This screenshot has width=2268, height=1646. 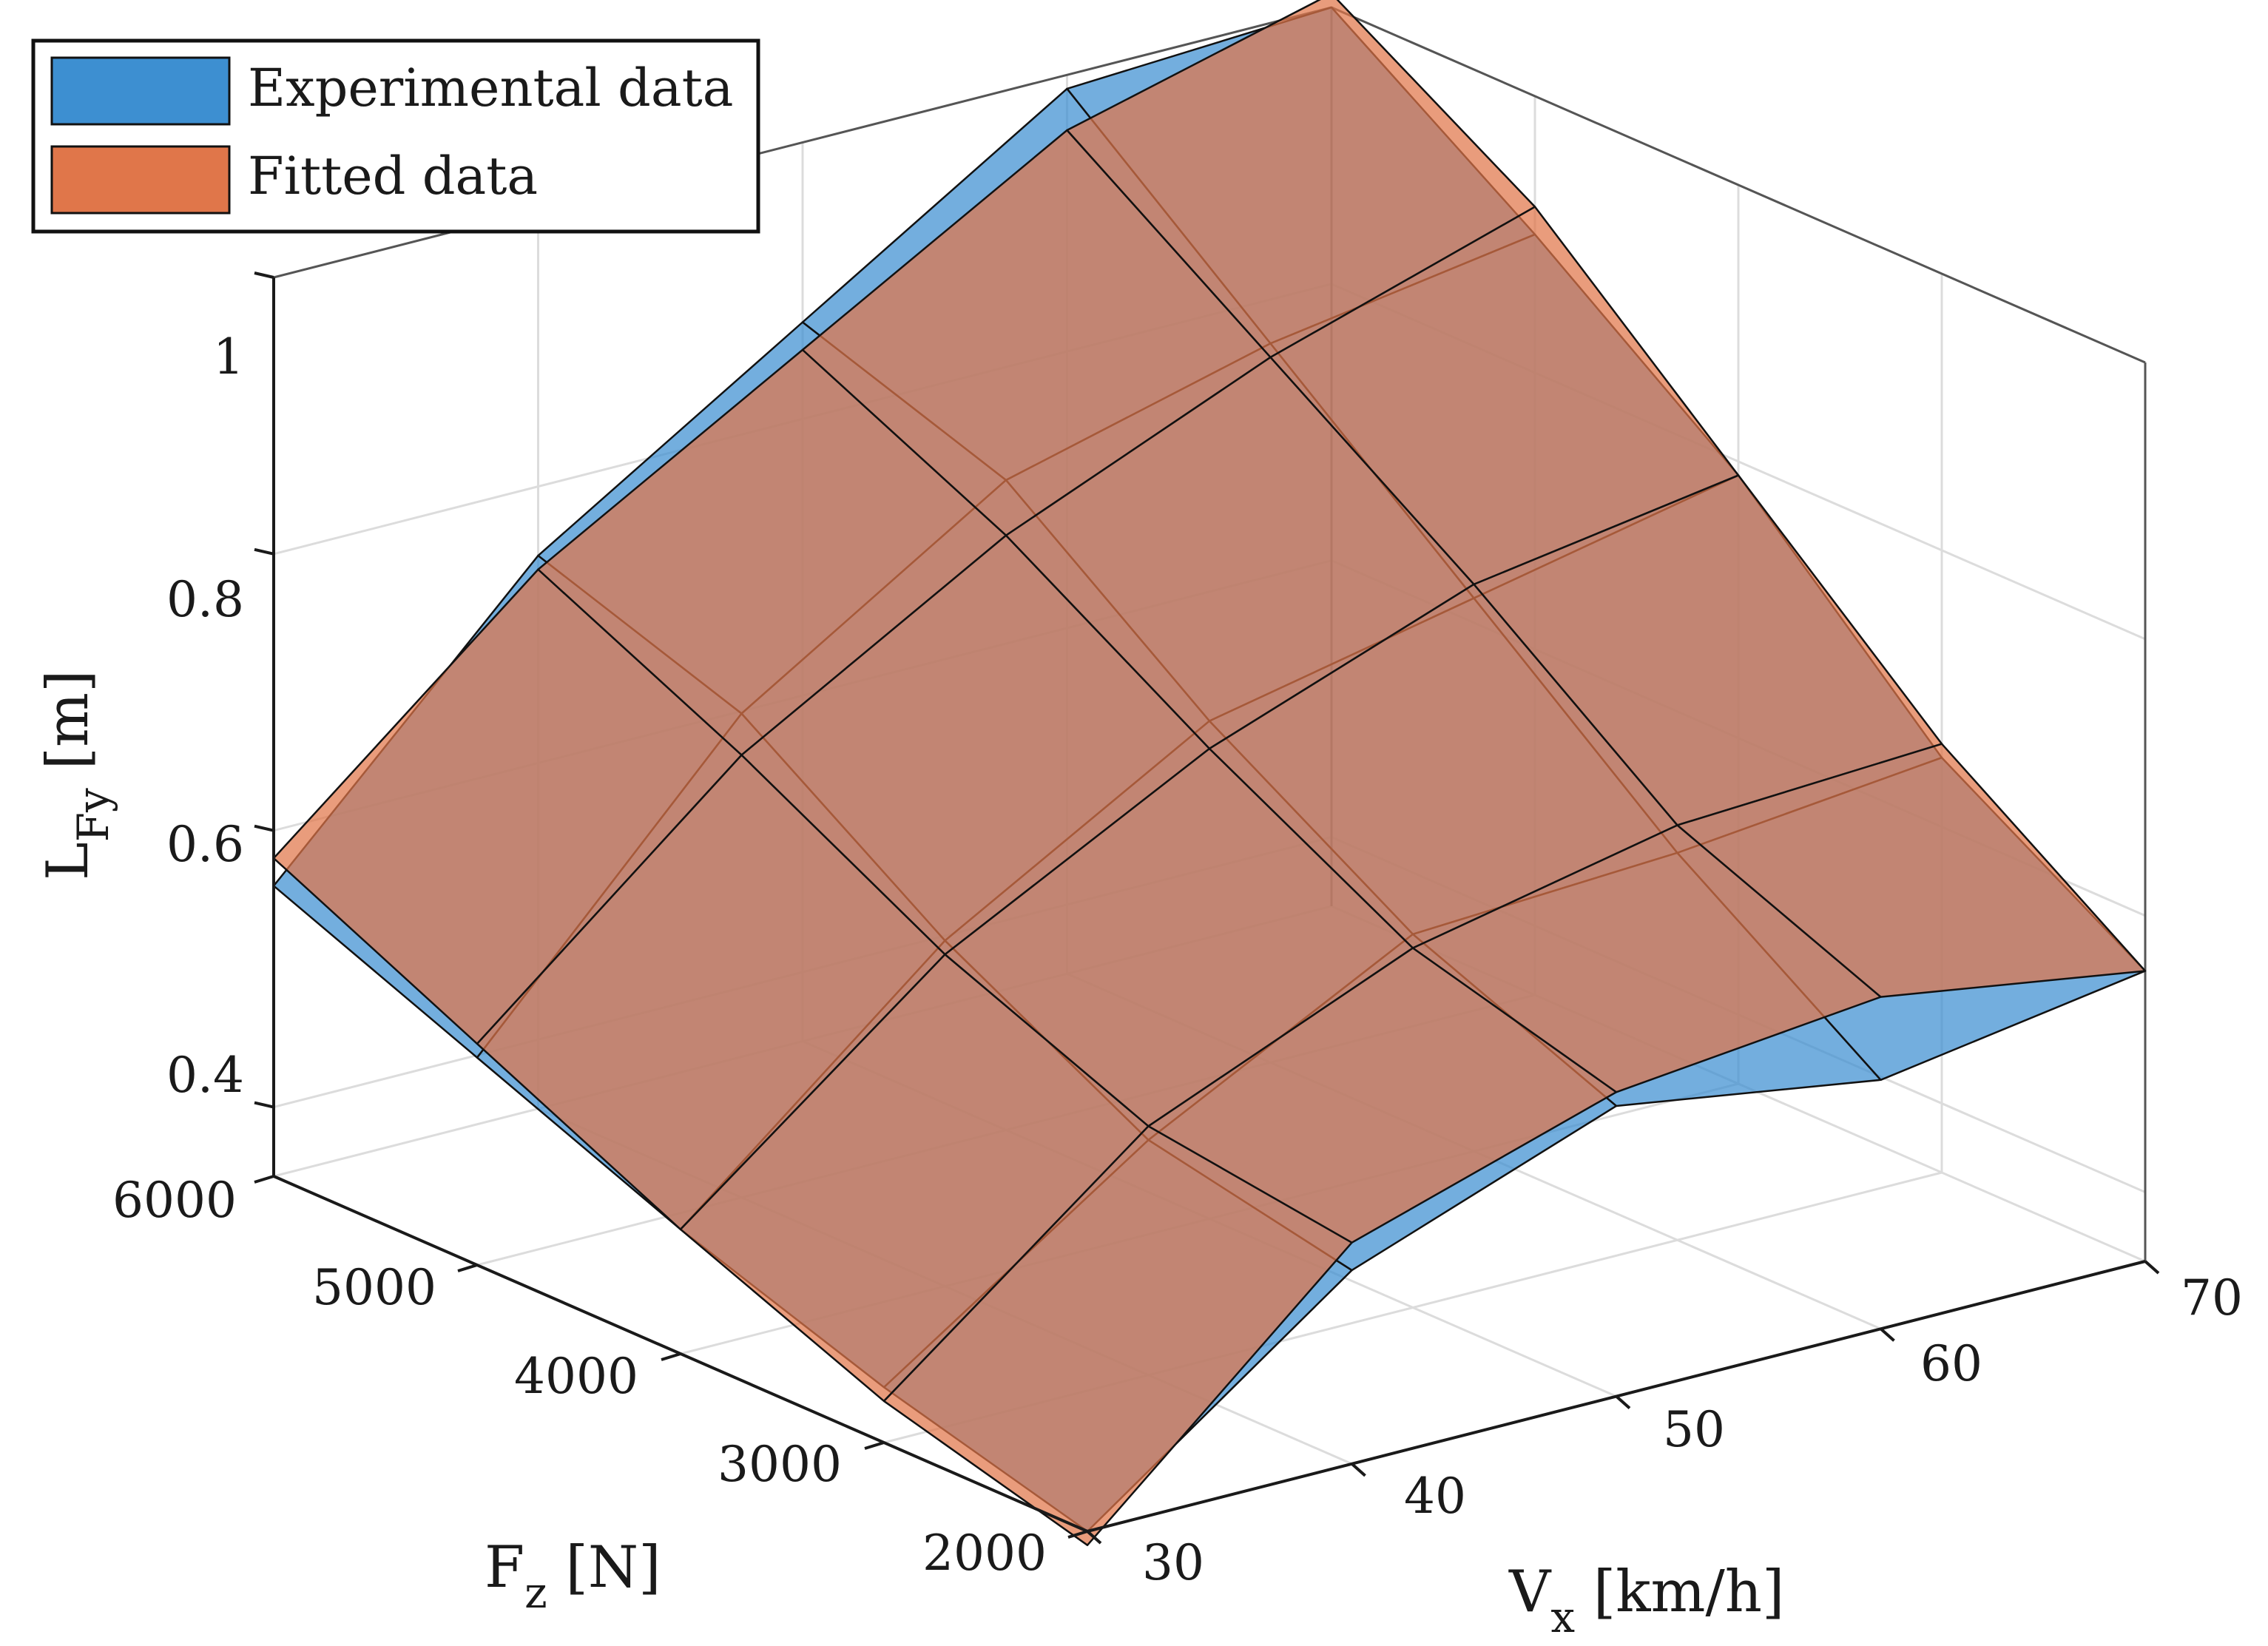 What do you see at coordinates (1173, 1562) in the screenshot?
I see `x-tick-label: 30` at bounding box center [1173, 1562].